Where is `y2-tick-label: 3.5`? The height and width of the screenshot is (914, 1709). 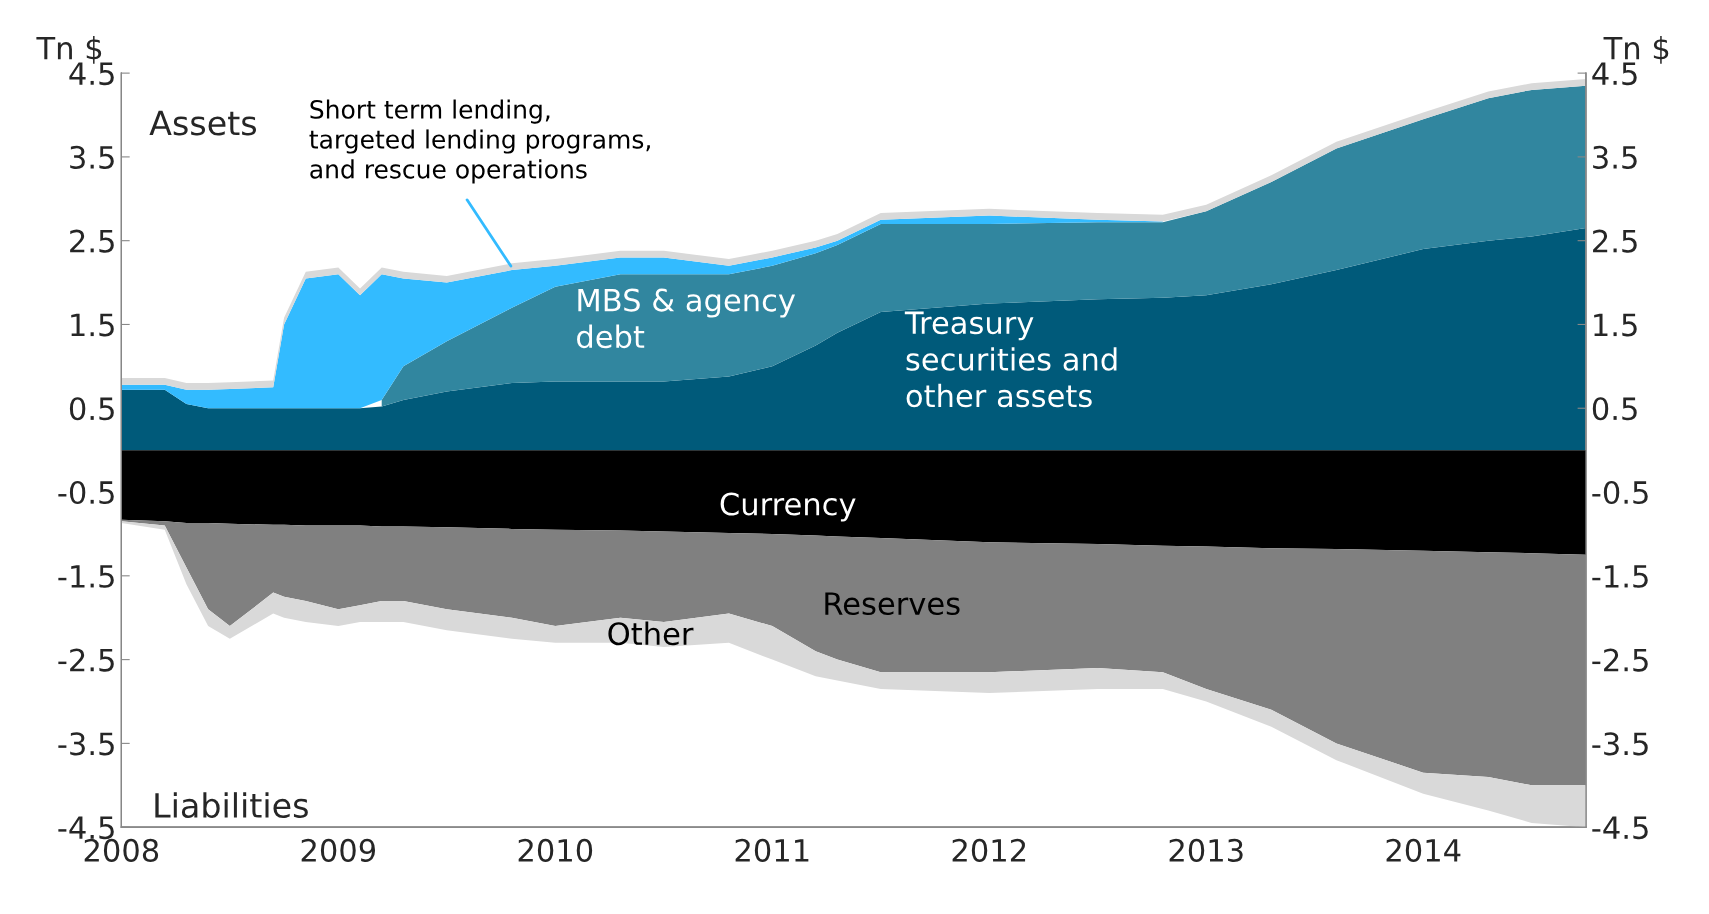
y2-tick-label: 3.5 is located at coordinates (1615, 157).